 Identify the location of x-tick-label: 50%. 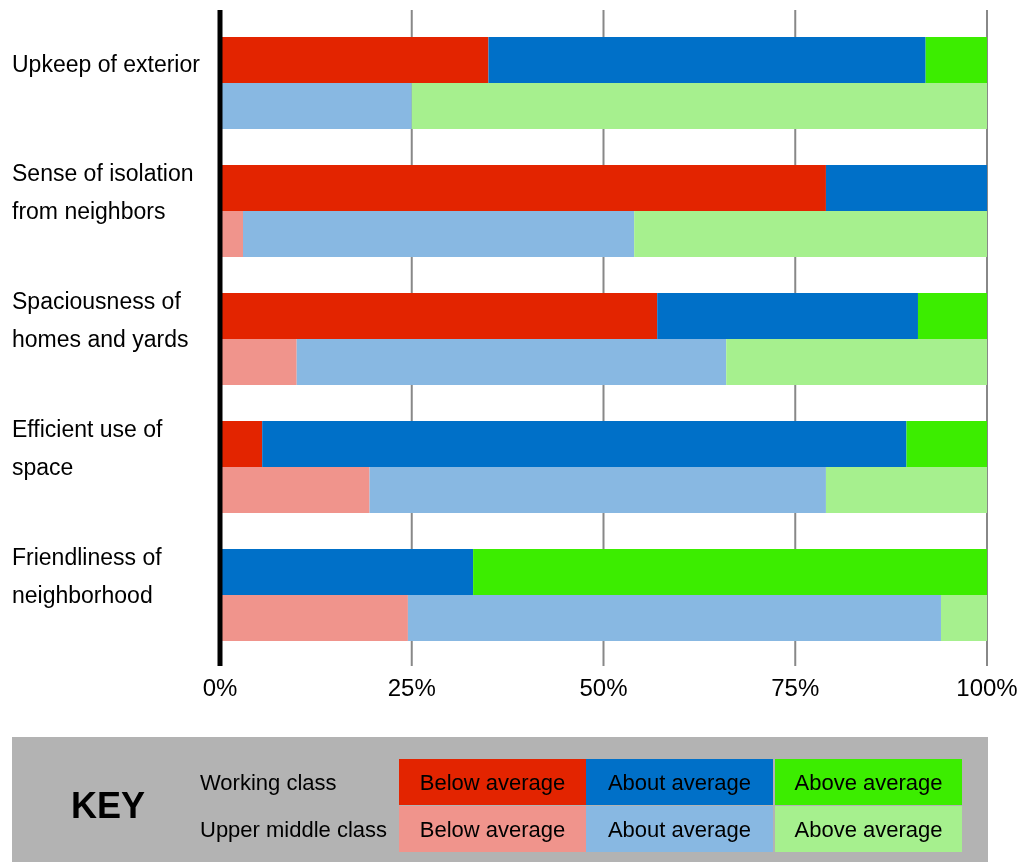
(603, 687).